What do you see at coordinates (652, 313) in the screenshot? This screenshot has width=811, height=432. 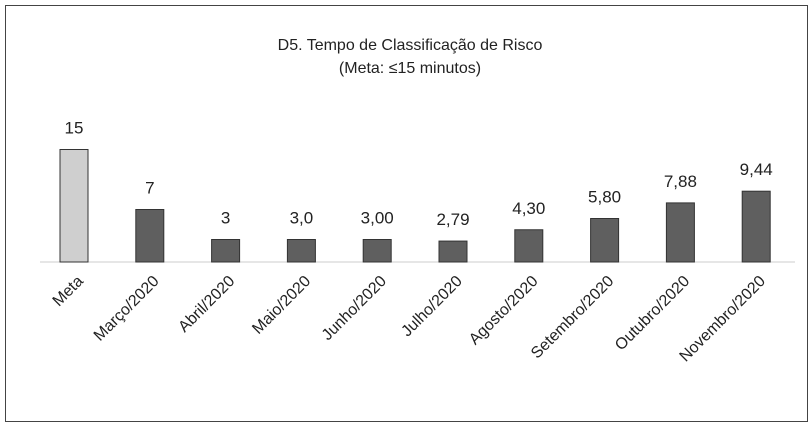 I see `x-tick-label: Outubro/2020` at bounding box center [652, 313].